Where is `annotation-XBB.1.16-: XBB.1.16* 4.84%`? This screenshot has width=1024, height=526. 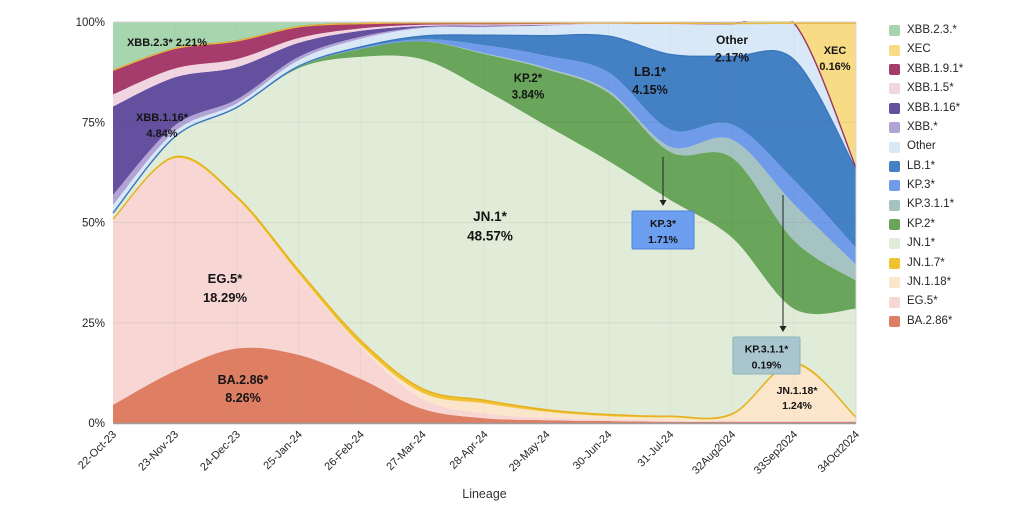 annotation-XBB.1.16-: XBB.1.16* 4.84% is located at coordinates (162, 126).